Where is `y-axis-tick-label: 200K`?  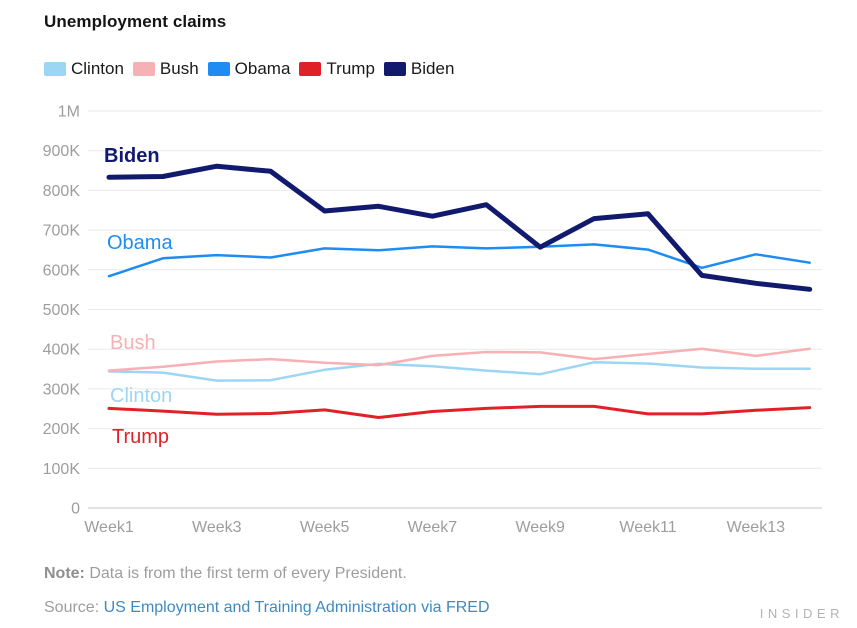
y-axis-tick-label: 200K is located at coordinates (62, 429).